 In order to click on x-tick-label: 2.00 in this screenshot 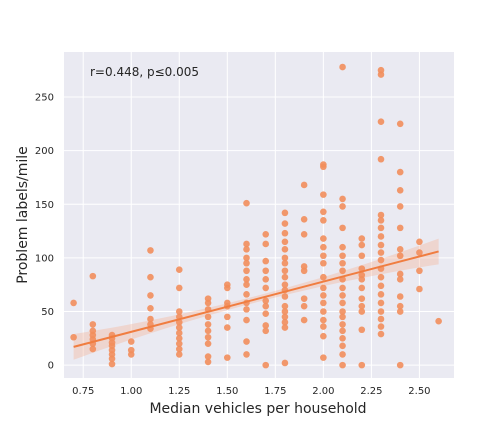, I will do `click(323, 391)`.